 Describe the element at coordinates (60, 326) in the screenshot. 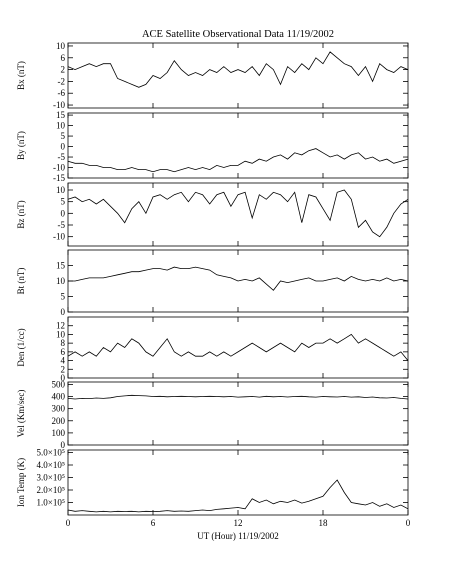

I see `y-tick-label: 12` at that location.